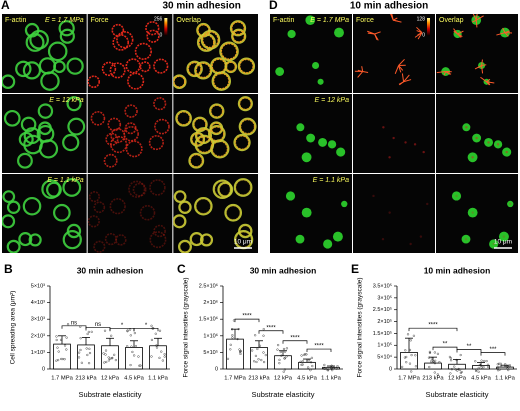 The height and width of the screenshot is (411, 520). What do you see at coordinates (38, 286) in the screenshot?
I see `y-tick-label: 5×10³` at bounding box center [38, 286].